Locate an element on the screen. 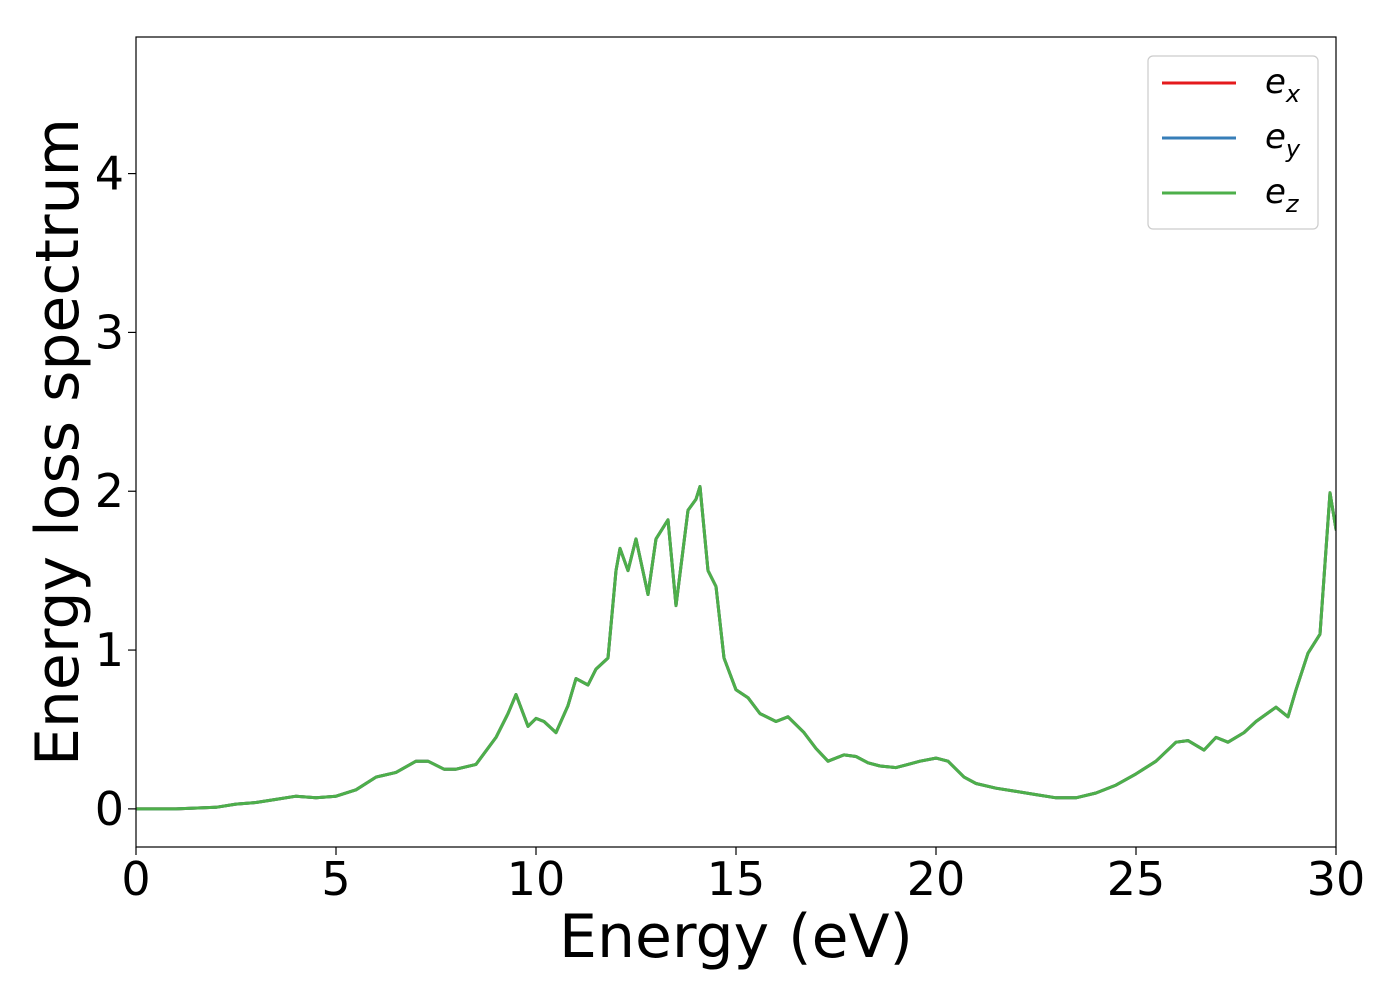 This screenshot has height=1005, width=1400. x-tick-label: 15 is located at coordinates (736, 879).